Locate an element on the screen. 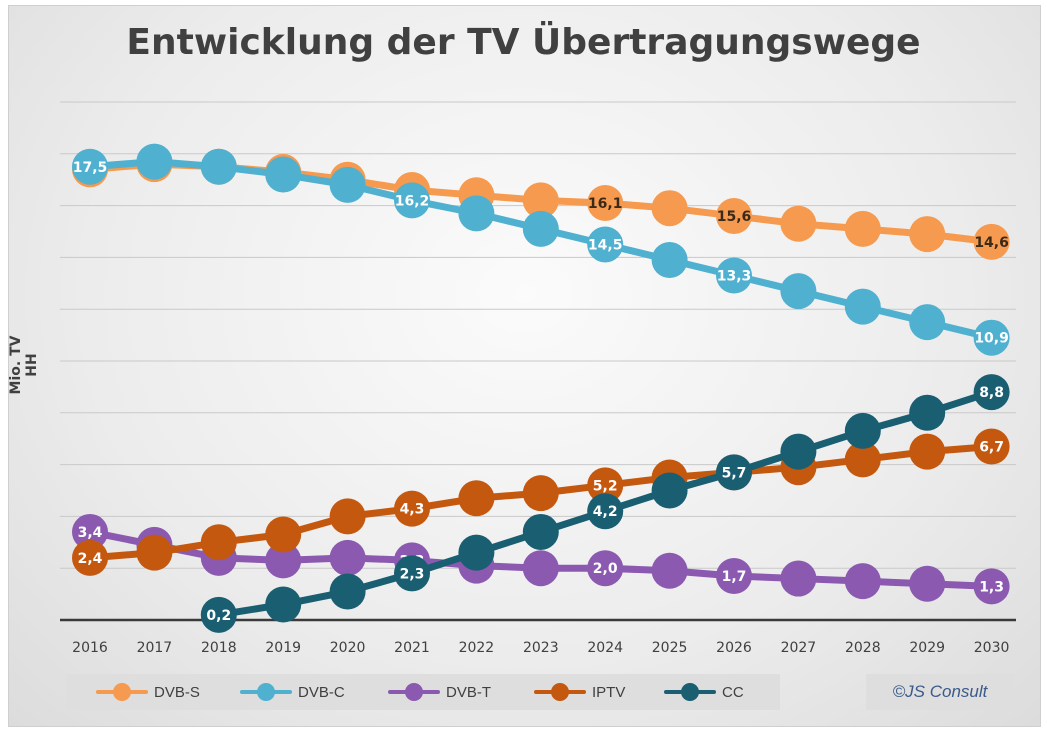 The width and height of the screenshot is (1047, 730). data-label-dvb-t: 1,7 is located at coordinates (734, 577).